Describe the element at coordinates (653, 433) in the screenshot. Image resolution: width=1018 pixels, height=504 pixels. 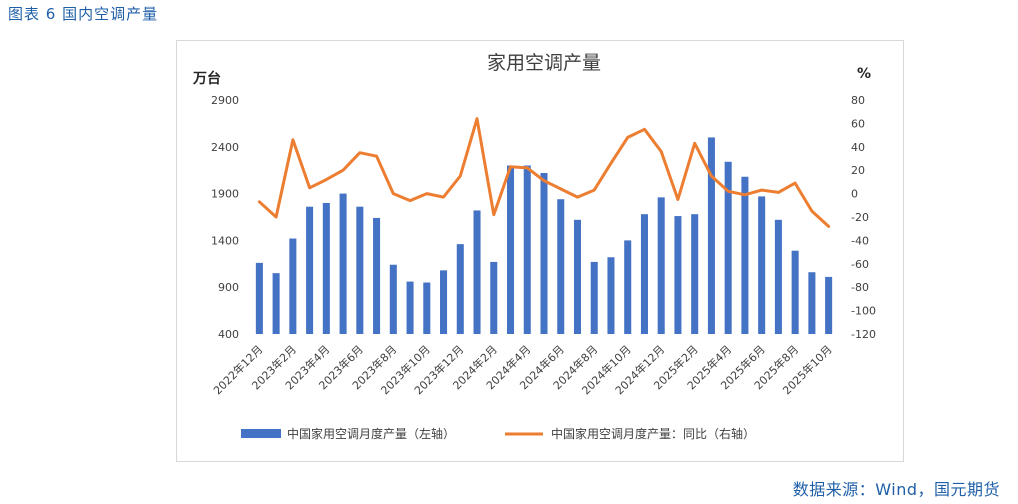
I see `legend-line-label: 中国家用空调月度产量：同比（右轴）` at that location.